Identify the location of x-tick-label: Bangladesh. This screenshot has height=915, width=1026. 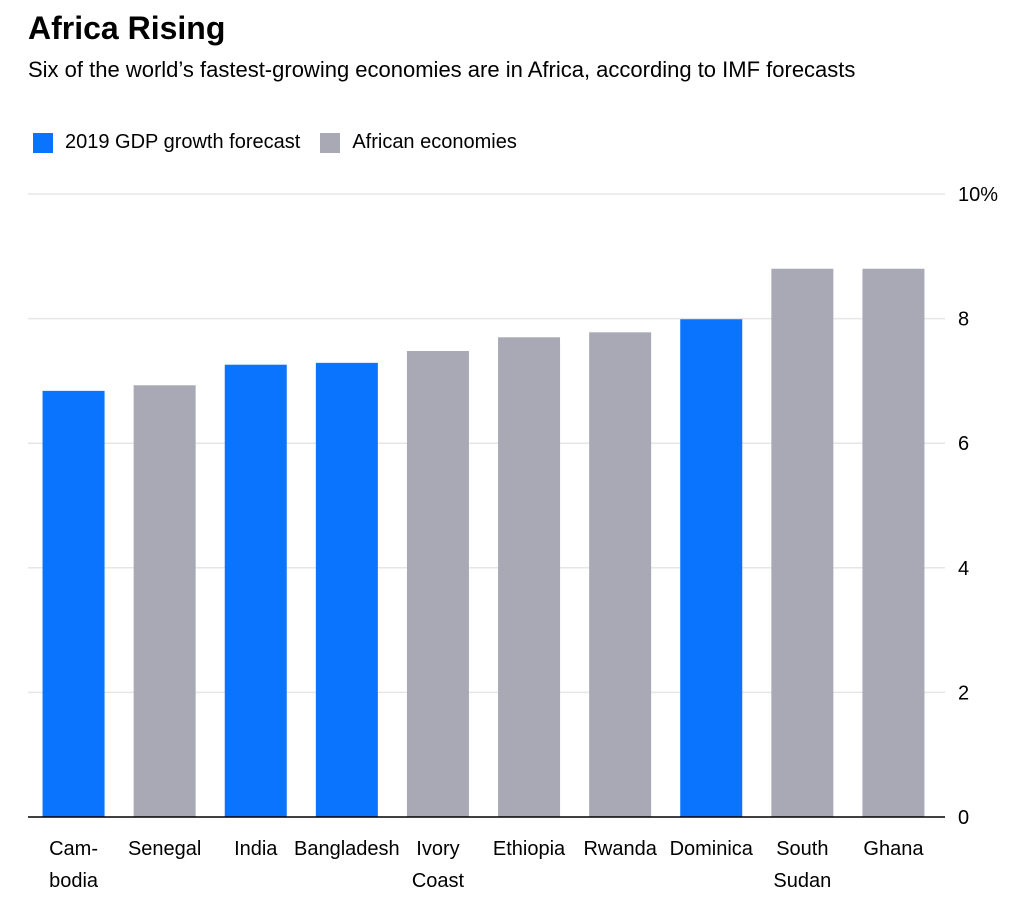
(347, 849).